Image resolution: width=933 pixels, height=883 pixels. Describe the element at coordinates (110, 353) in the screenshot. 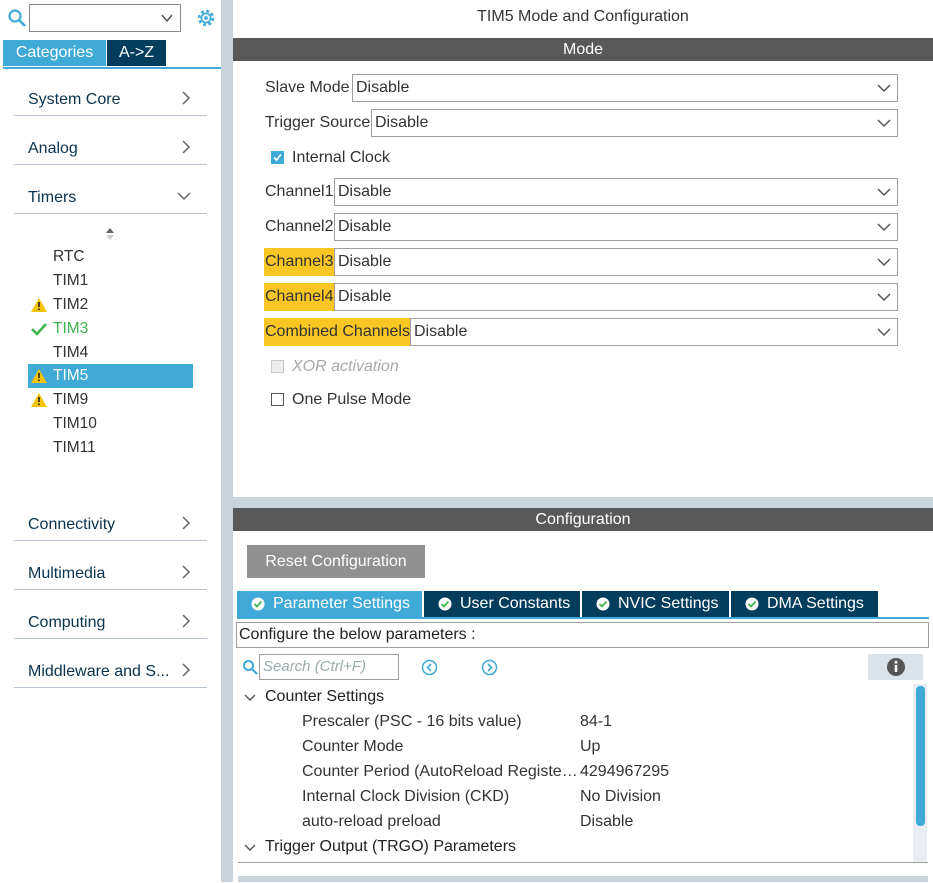

I see `list-item-tim4: TIM4` at that location.